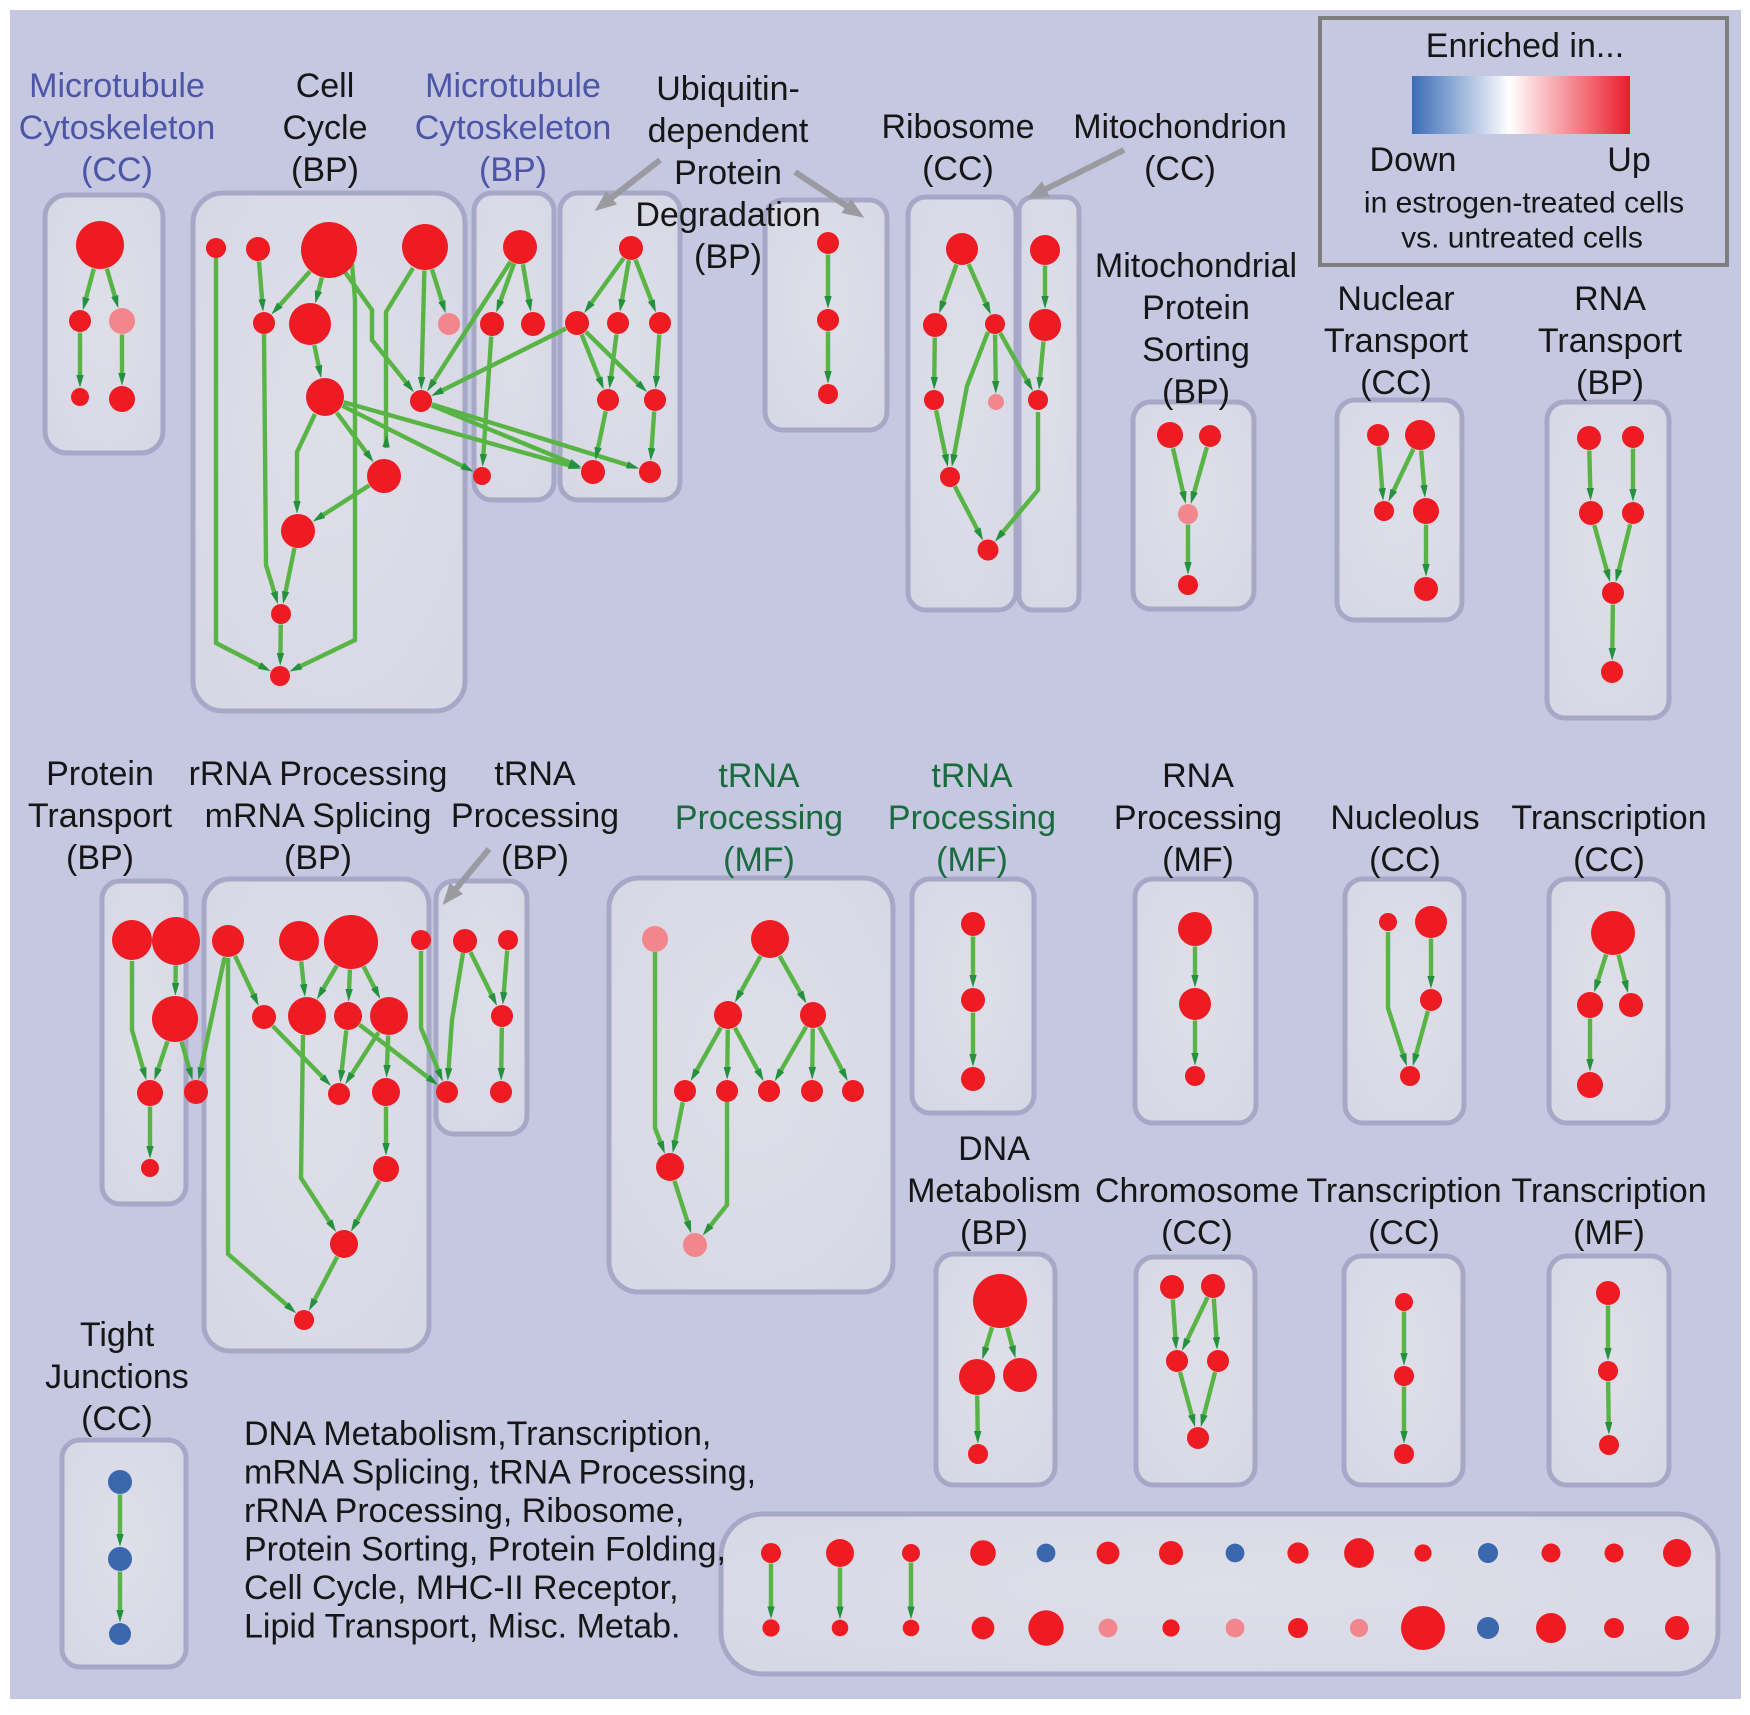  I want to click on svg-text: Mitochondrial, so click(1196, 266).